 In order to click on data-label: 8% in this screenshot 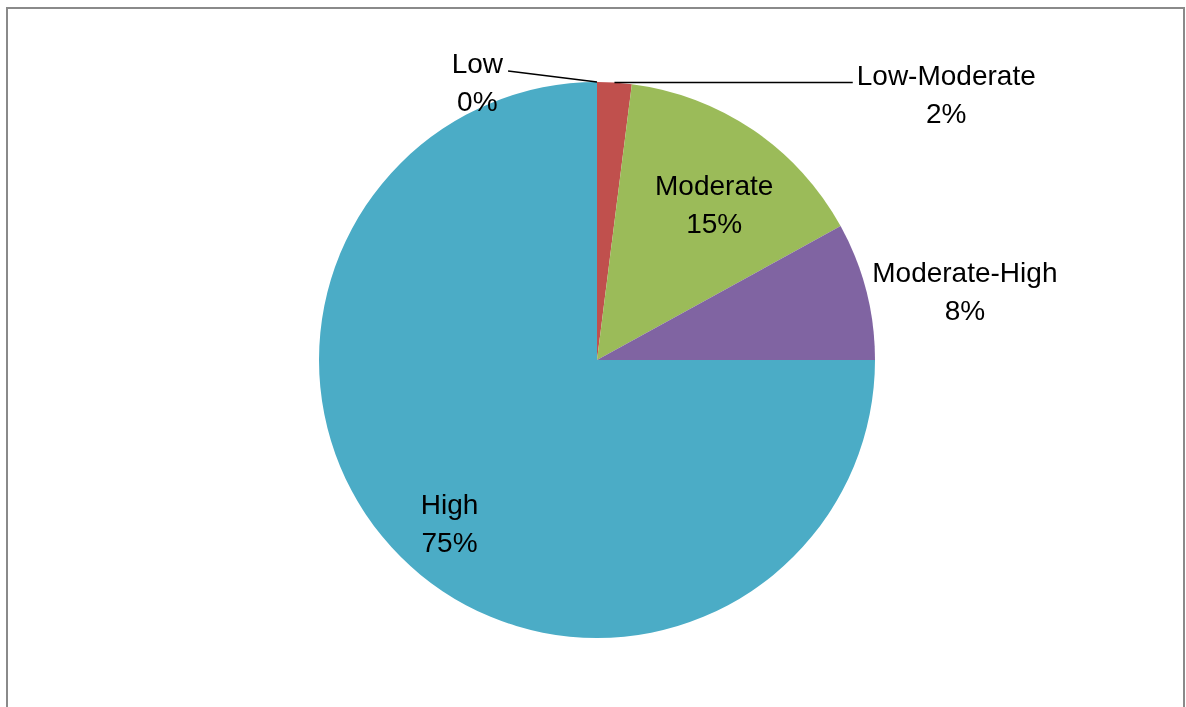, I will do `click(965, 310)`.